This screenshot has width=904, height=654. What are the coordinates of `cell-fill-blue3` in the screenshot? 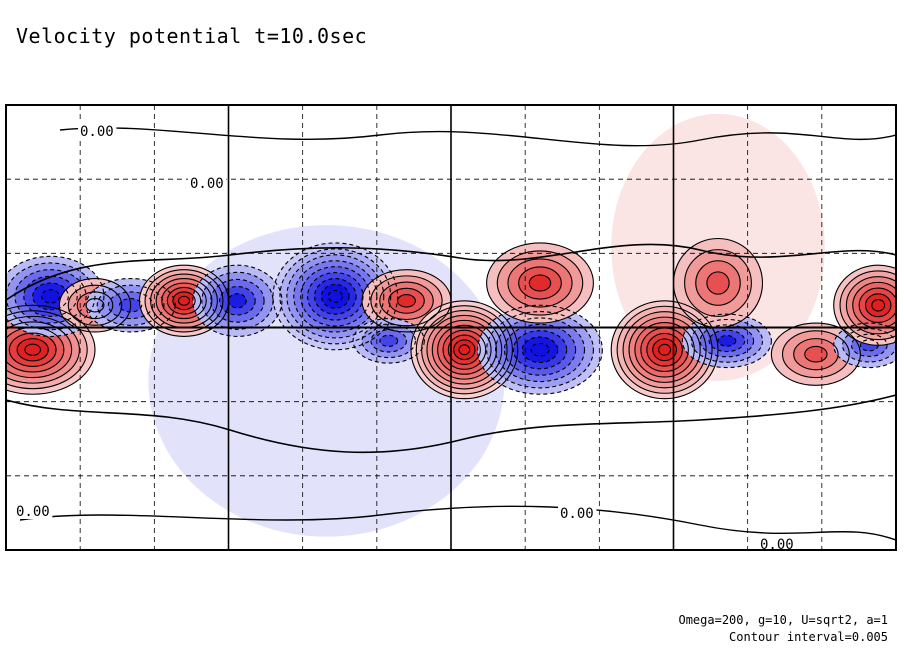 It's located at (237, 300).